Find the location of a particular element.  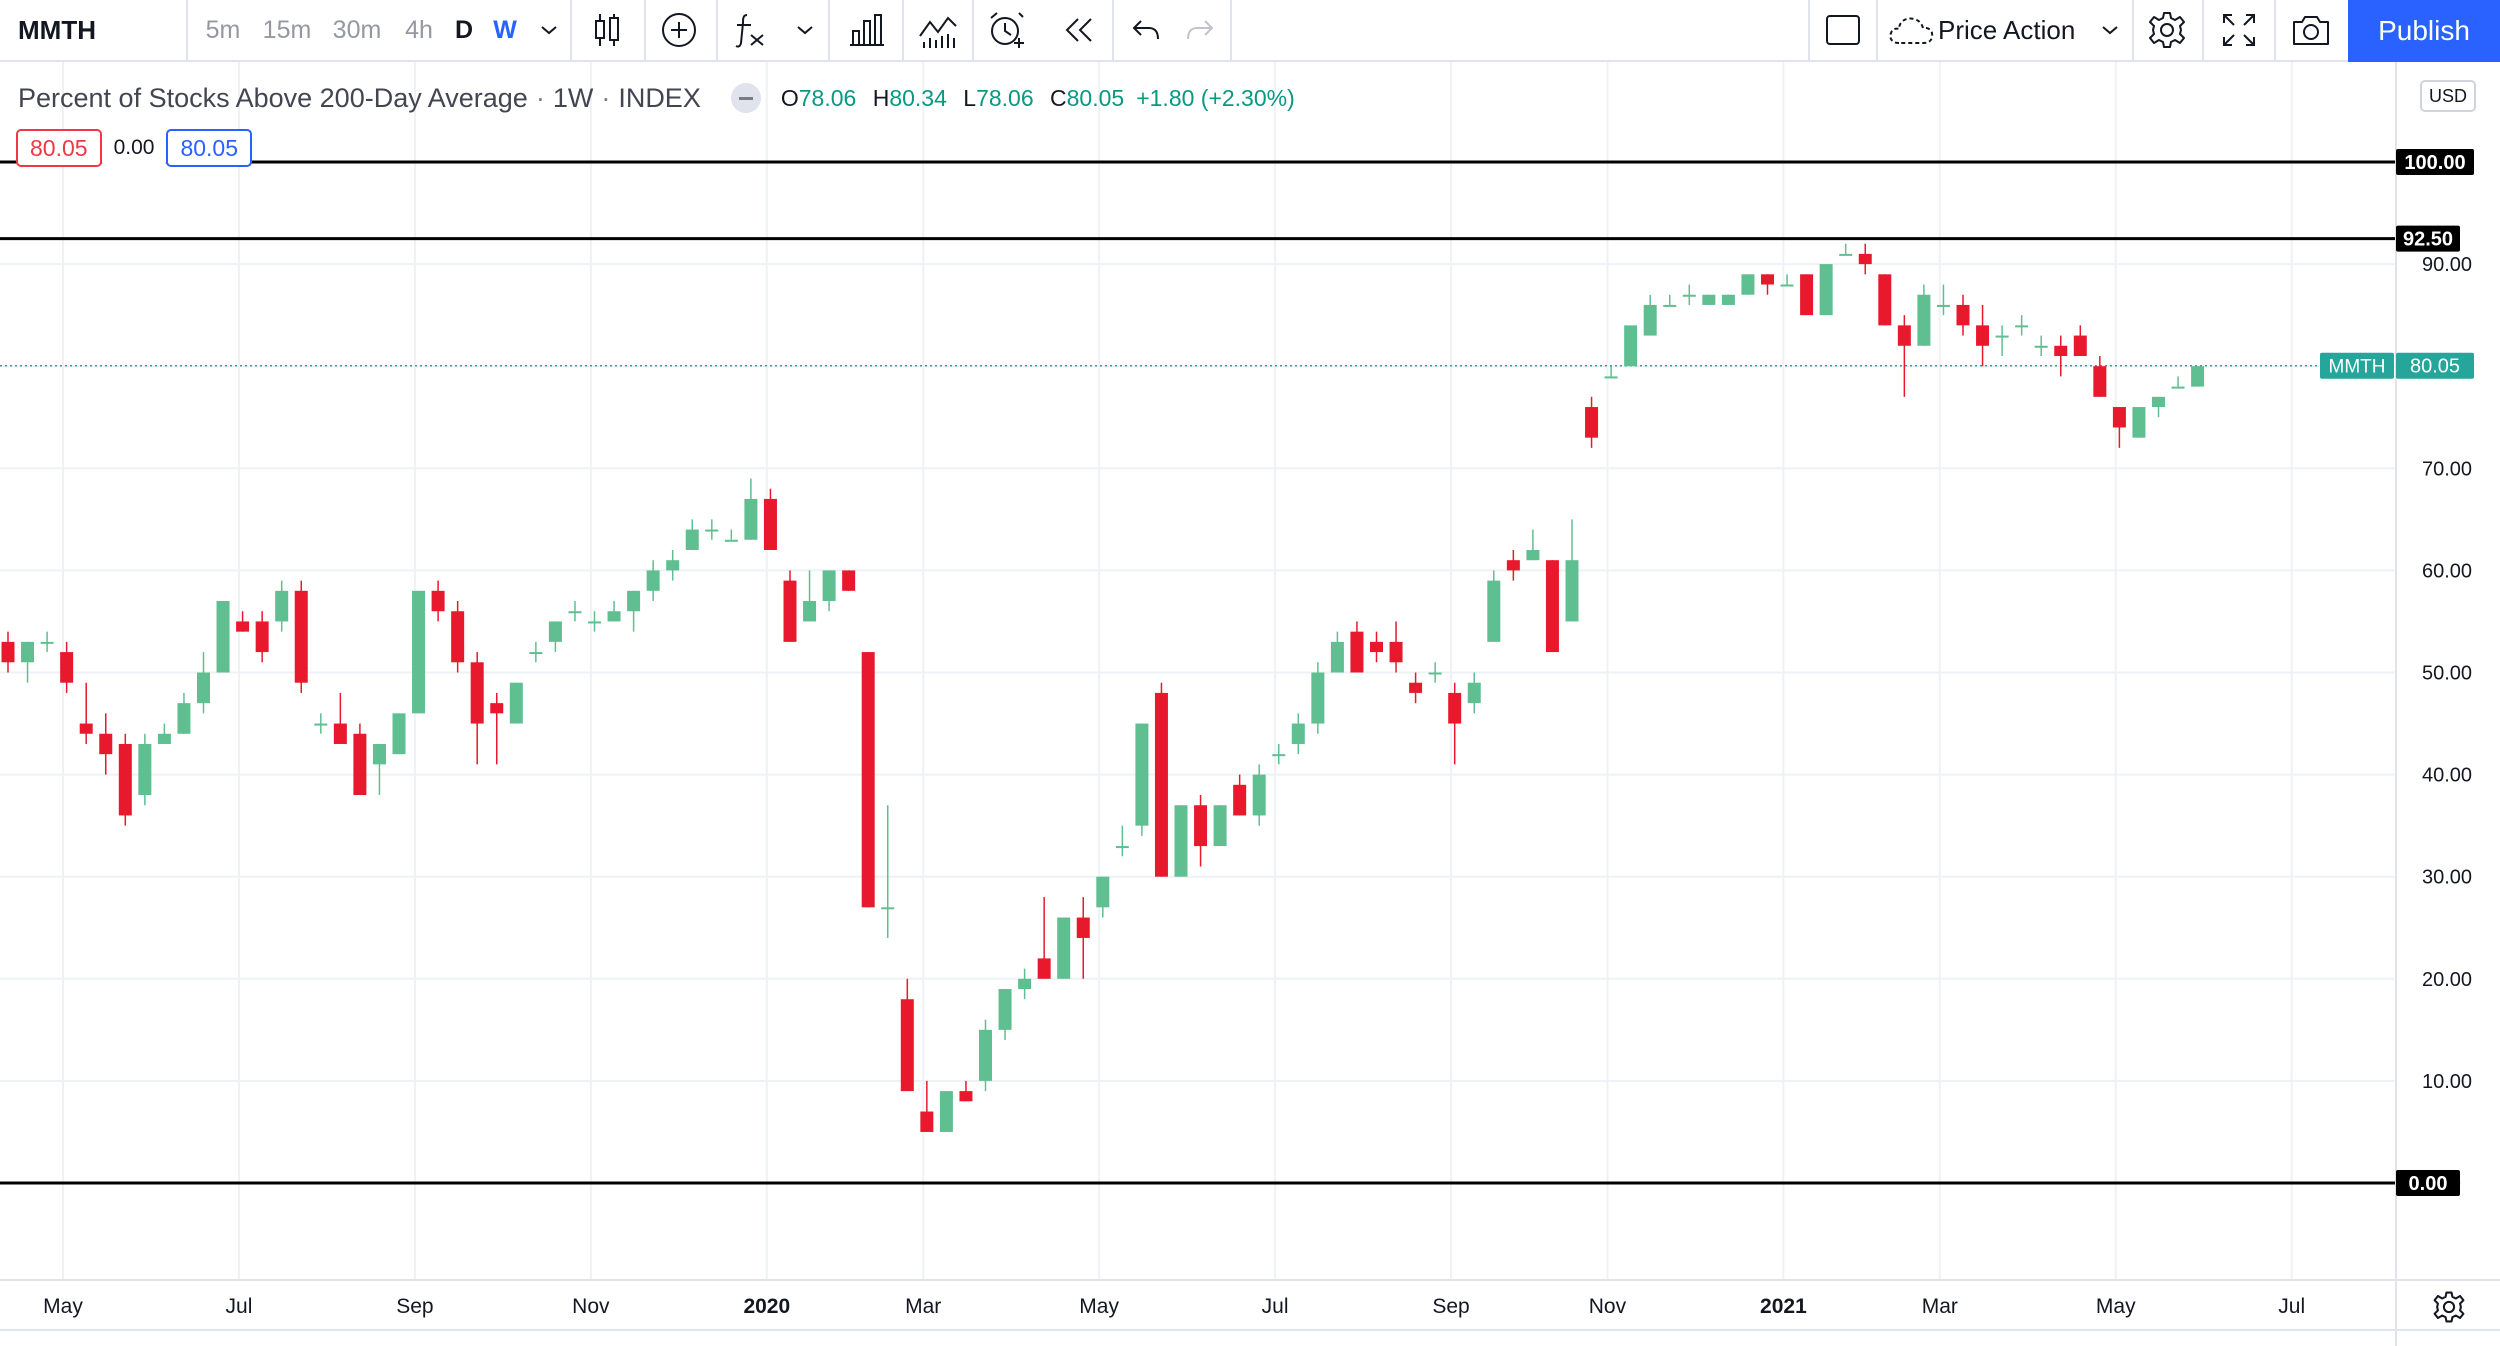

chart-template-name: Price Action is located at coordinates (2007, 29).